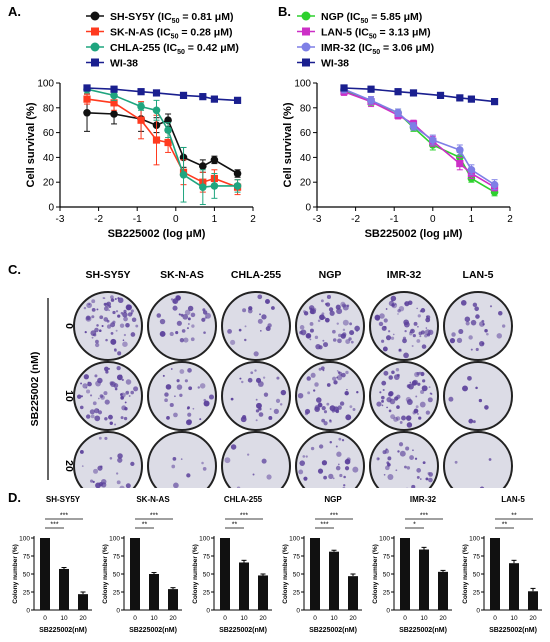 This screenshot has width=550, height=642. I want to click on y-tick-label: 40, so click(49, 158).